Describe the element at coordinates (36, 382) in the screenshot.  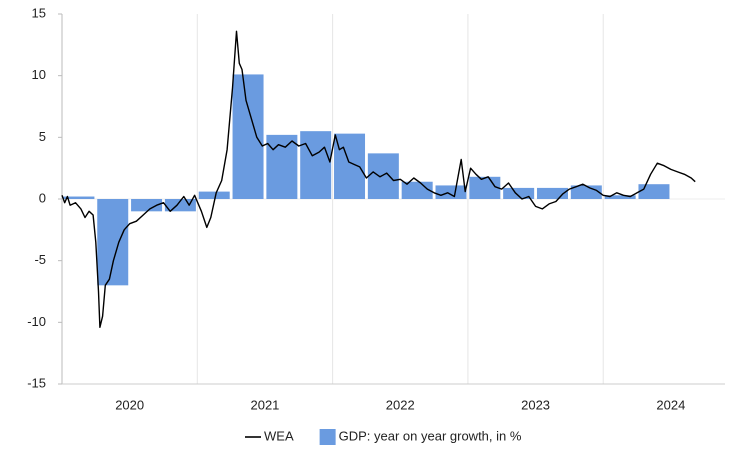
I see `y-tick-label: -15` at that location.